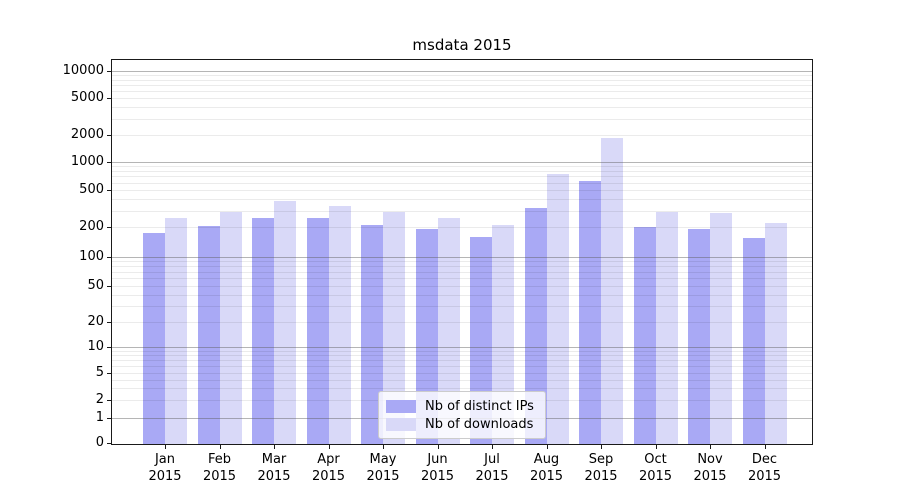 This screenshot has width=900, height=500. I want to click on y-axis-tick-label-1000: 1000, so click(87, 161).